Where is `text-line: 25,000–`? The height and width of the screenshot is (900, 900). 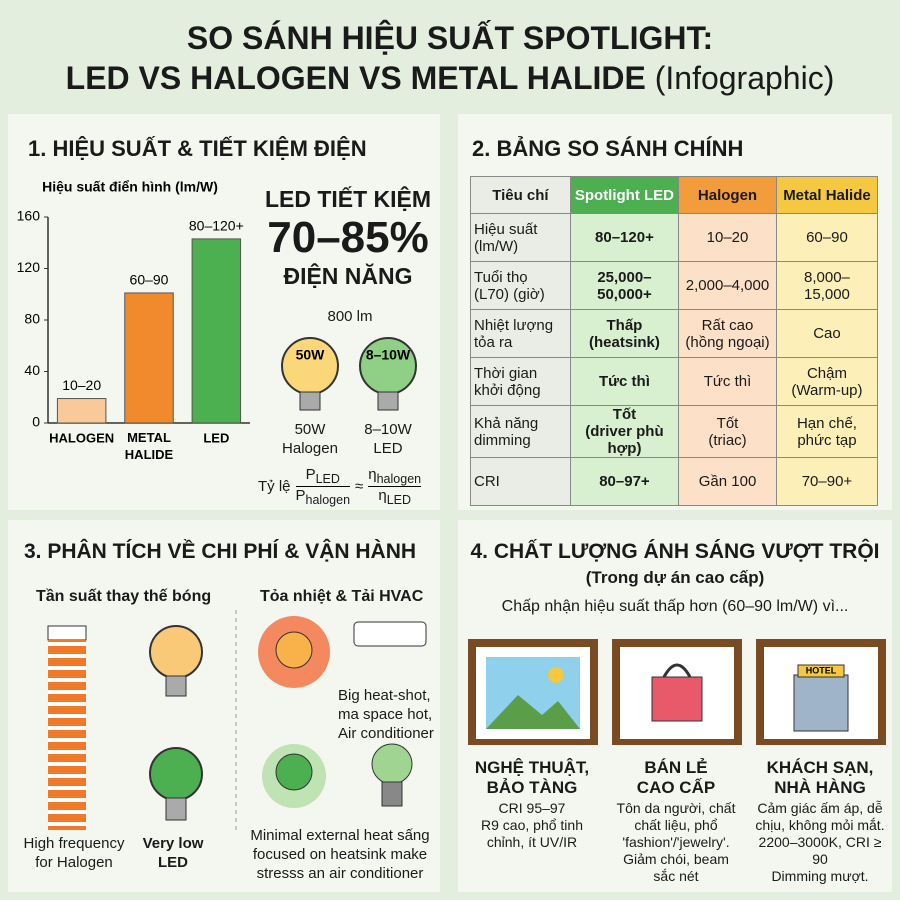 text-line: 25,000– is located at coordinates (624, 277).